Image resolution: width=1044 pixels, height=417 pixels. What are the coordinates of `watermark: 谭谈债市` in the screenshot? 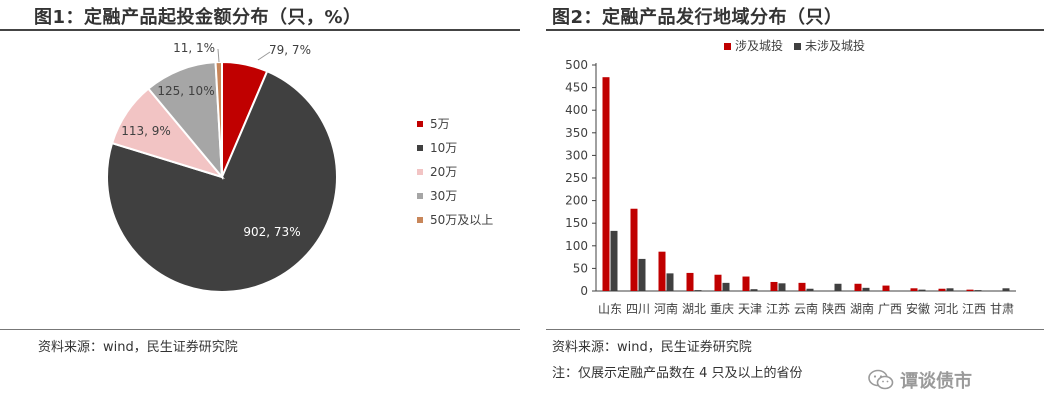 It's located at (920, 380).